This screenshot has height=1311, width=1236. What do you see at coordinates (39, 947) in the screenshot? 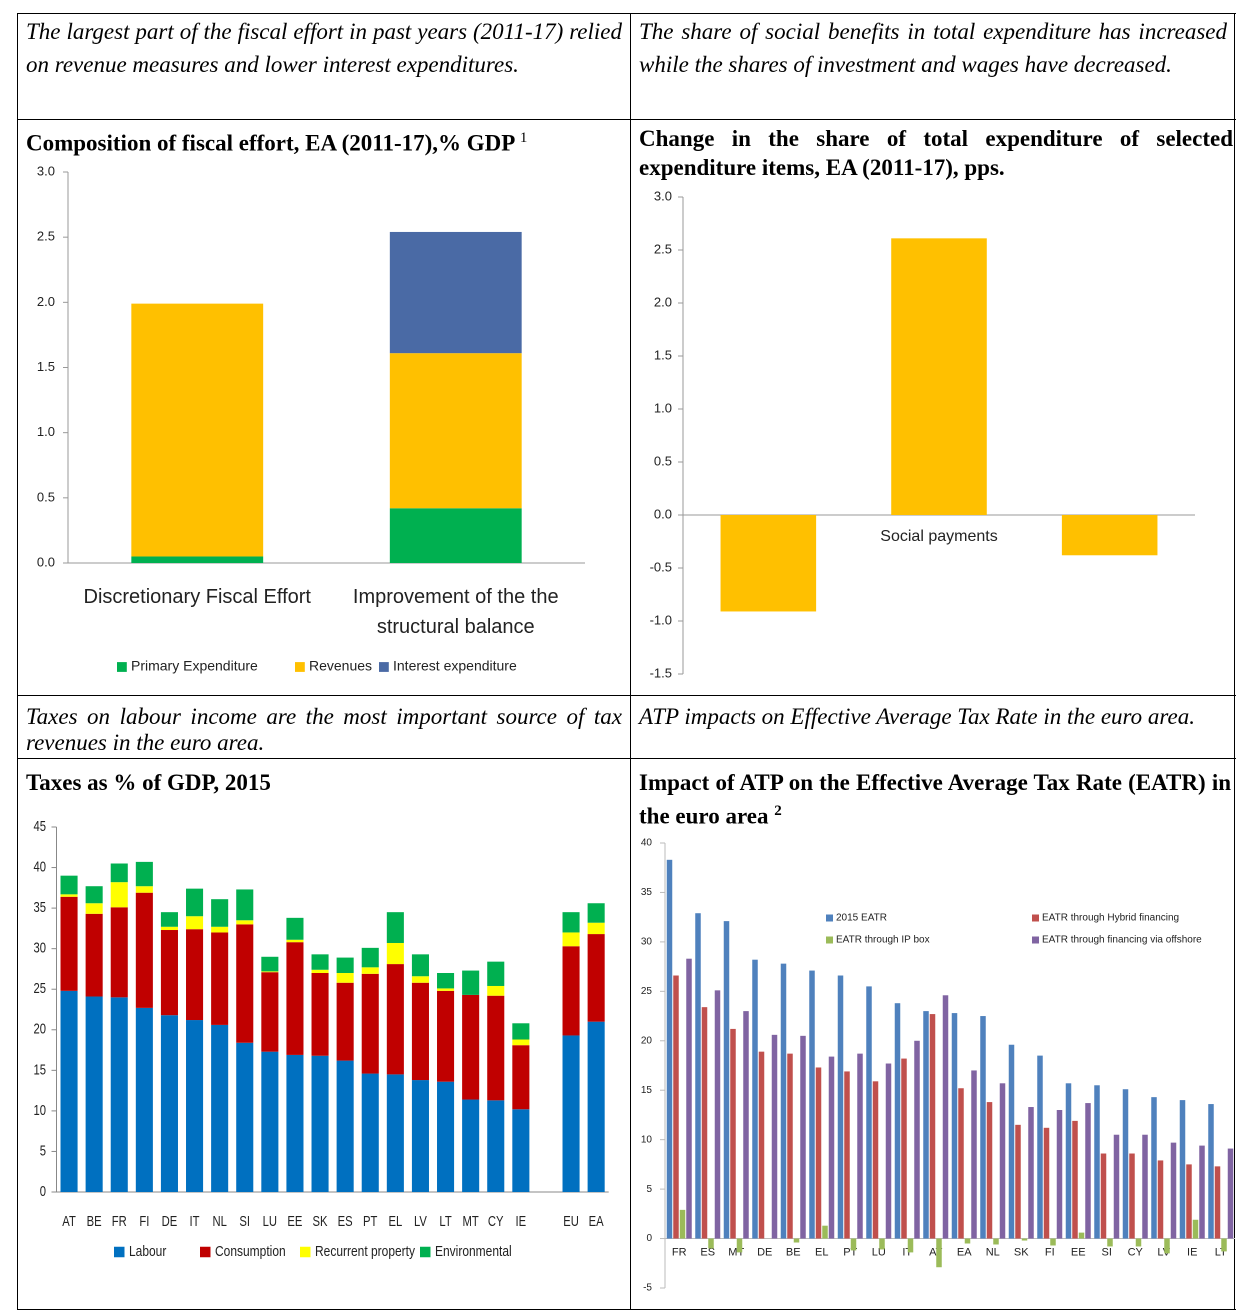
I see `y-tick-label: 30` at bounding box center [39, 947].